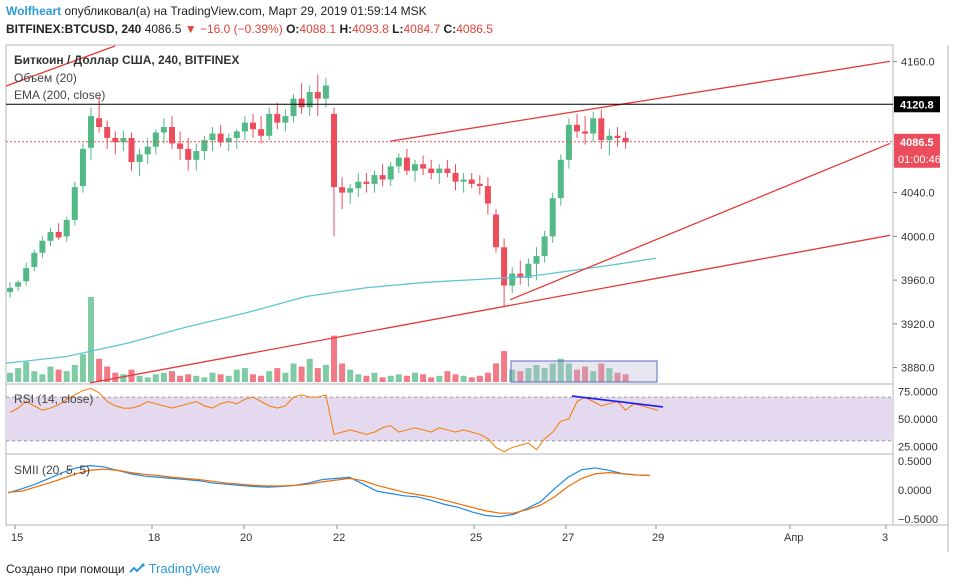 The image size is (957, 586). I want to click on high-label: H:, so click(346, 29).